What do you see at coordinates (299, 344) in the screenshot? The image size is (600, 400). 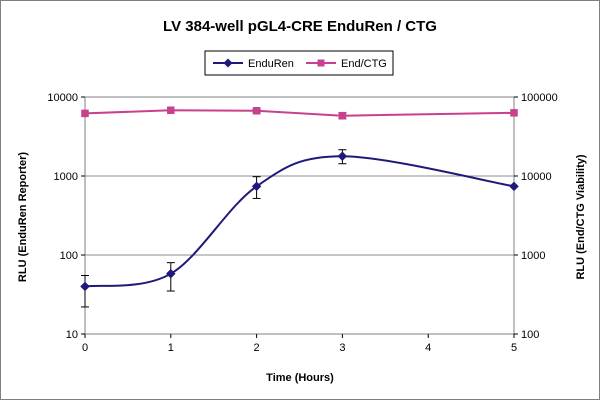 I see `x-axis: 0 1 2 3 4 5` at bounding box center [299, 344].